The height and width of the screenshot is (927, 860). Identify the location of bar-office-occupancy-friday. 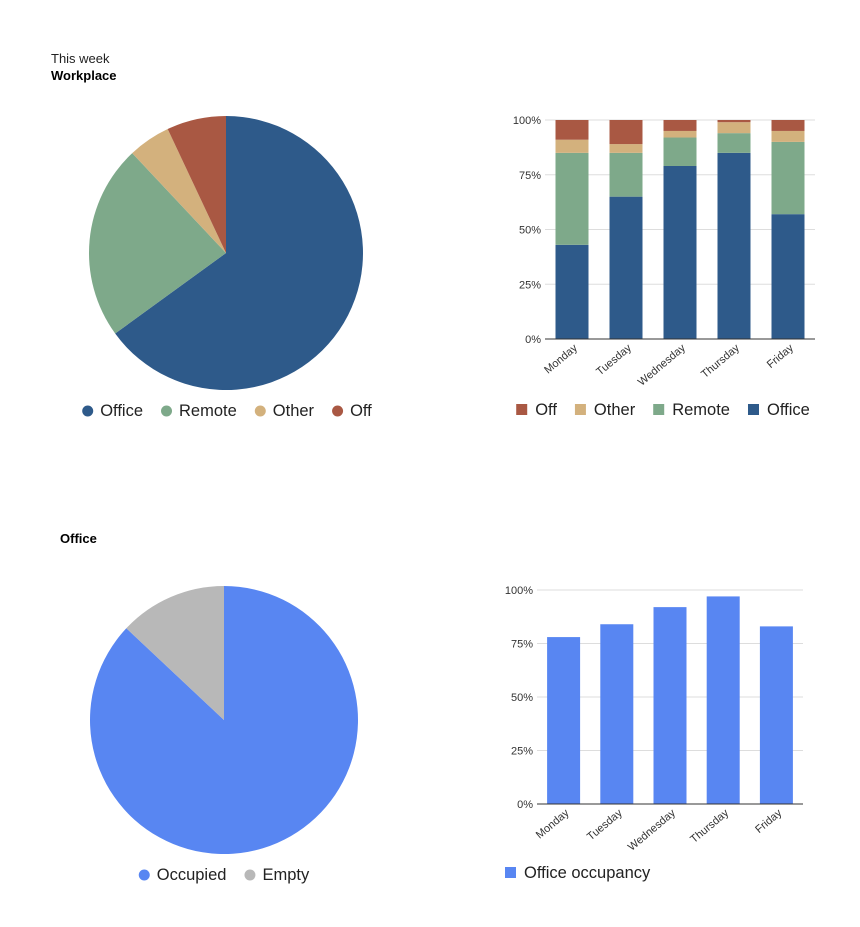
(776, 715).